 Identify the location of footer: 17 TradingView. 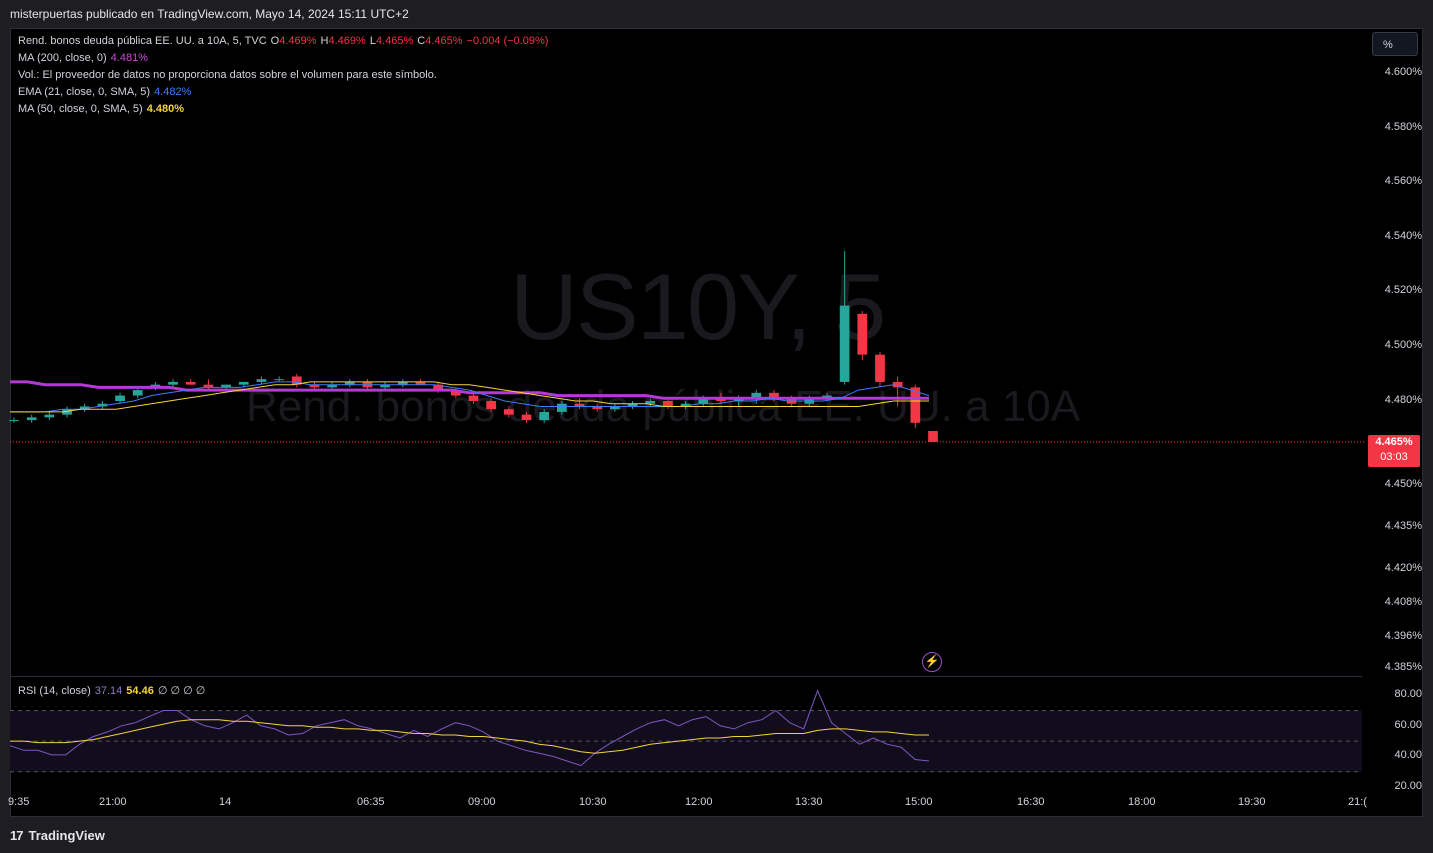
(57, 835).